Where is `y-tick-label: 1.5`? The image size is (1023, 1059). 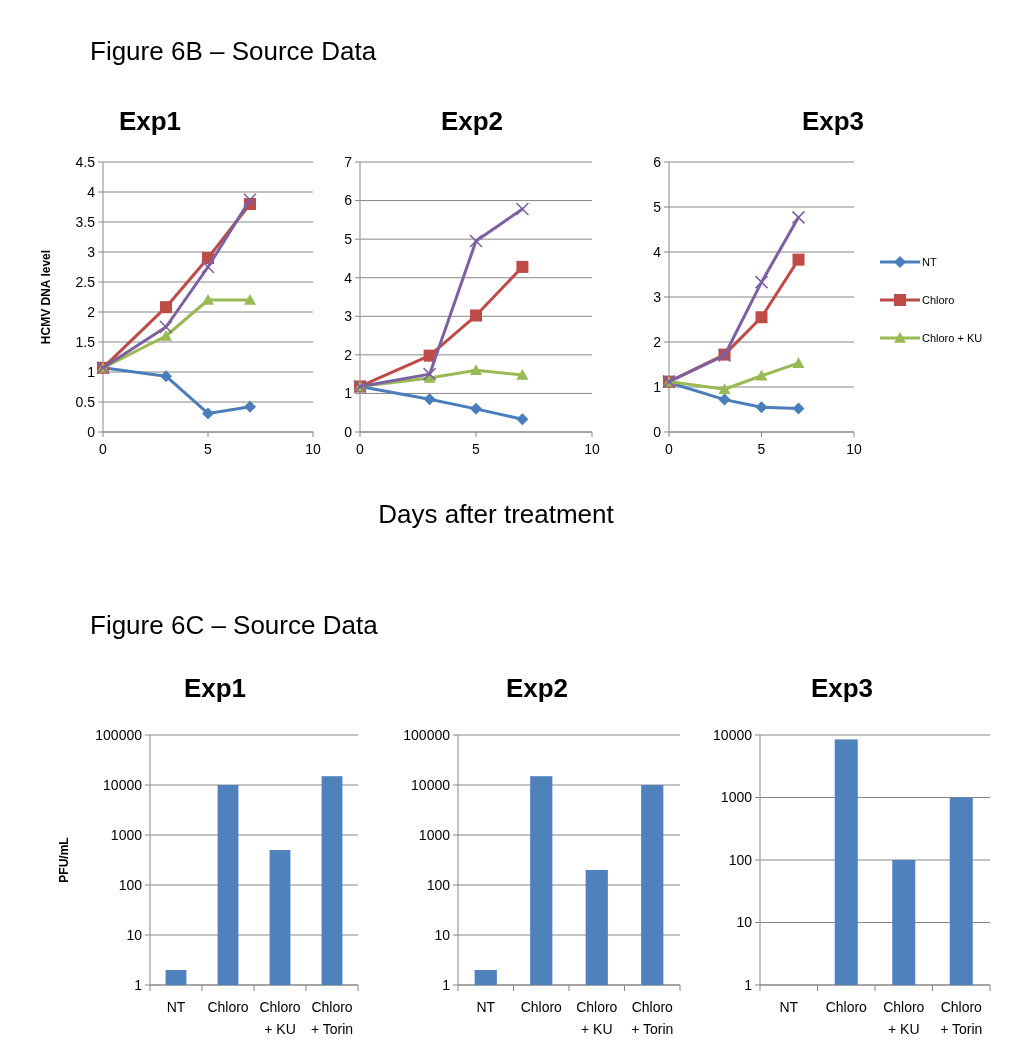
y-tick-label: 1.5 is located at coordinates (85, 341).